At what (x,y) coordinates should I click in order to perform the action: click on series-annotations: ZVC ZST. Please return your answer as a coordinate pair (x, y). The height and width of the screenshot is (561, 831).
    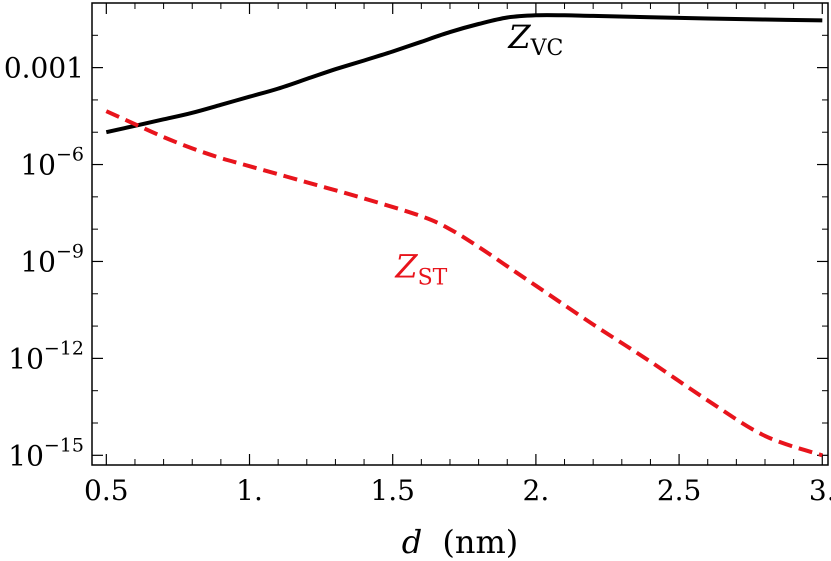
    Looking at the image, I should click on (478, 154).